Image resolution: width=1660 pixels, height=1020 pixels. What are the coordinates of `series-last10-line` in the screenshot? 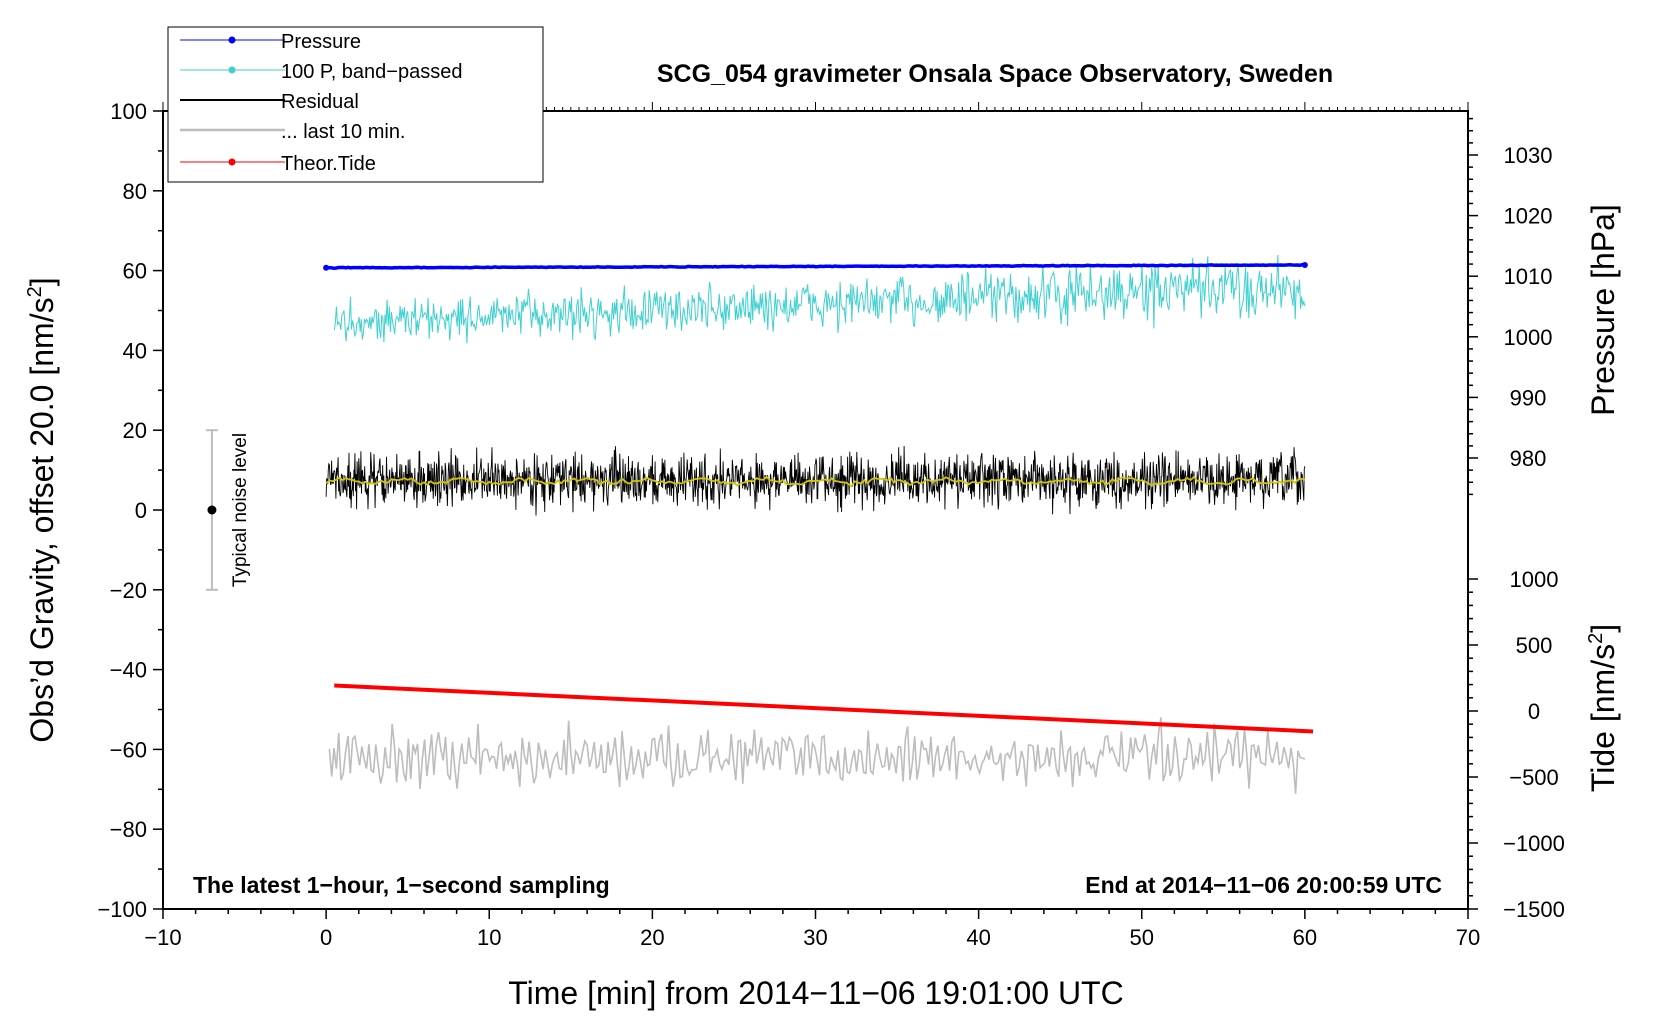 It's located at (817, 755).